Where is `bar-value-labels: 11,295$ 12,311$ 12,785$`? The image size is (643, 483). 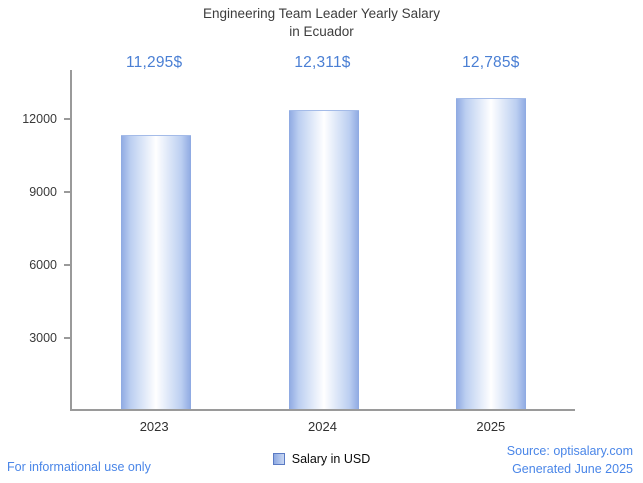
bar-value-labels: 11,295$ 12,311$ 12,785$ is located at coordinates (322, 63).